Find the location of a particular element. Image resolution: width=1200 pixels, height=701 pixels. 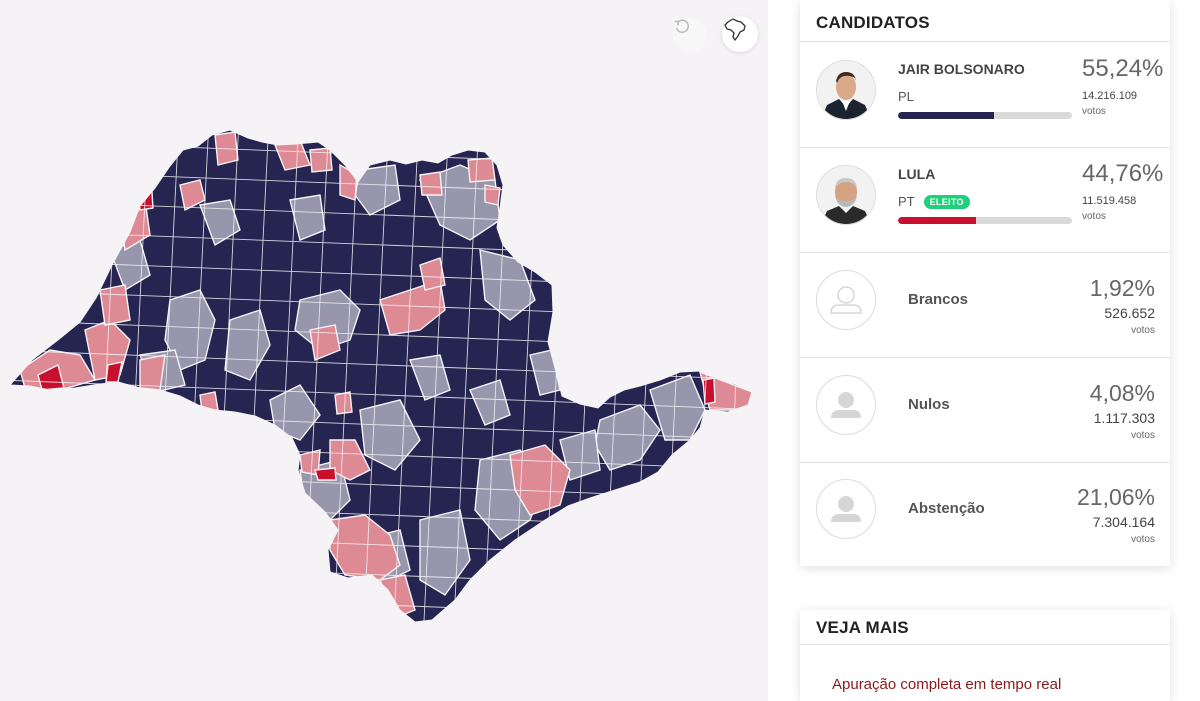

others-label: Brancos is located at coordinates (938, 299).